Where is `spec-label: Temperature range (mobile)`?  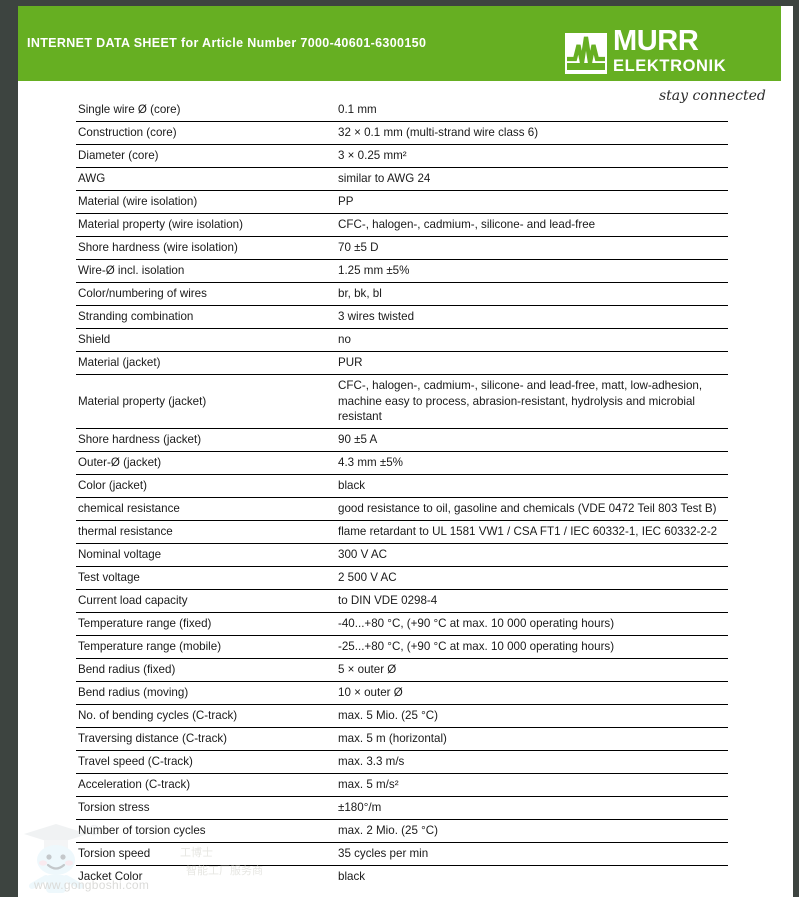 spec-label: Temperature range (mobile) is located at coordinates (207, 647).